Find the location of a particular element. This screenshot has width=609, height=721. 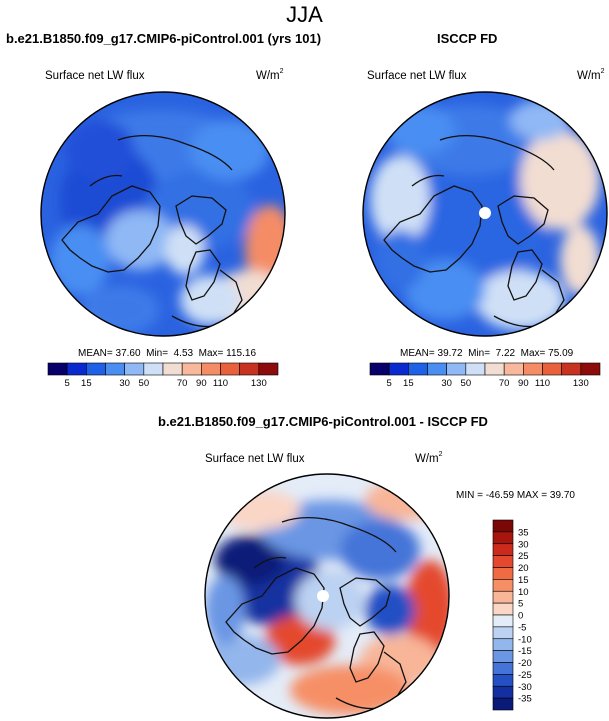

bottom-colorbar-tick-label: -35 is located at coordinates (525, 699).